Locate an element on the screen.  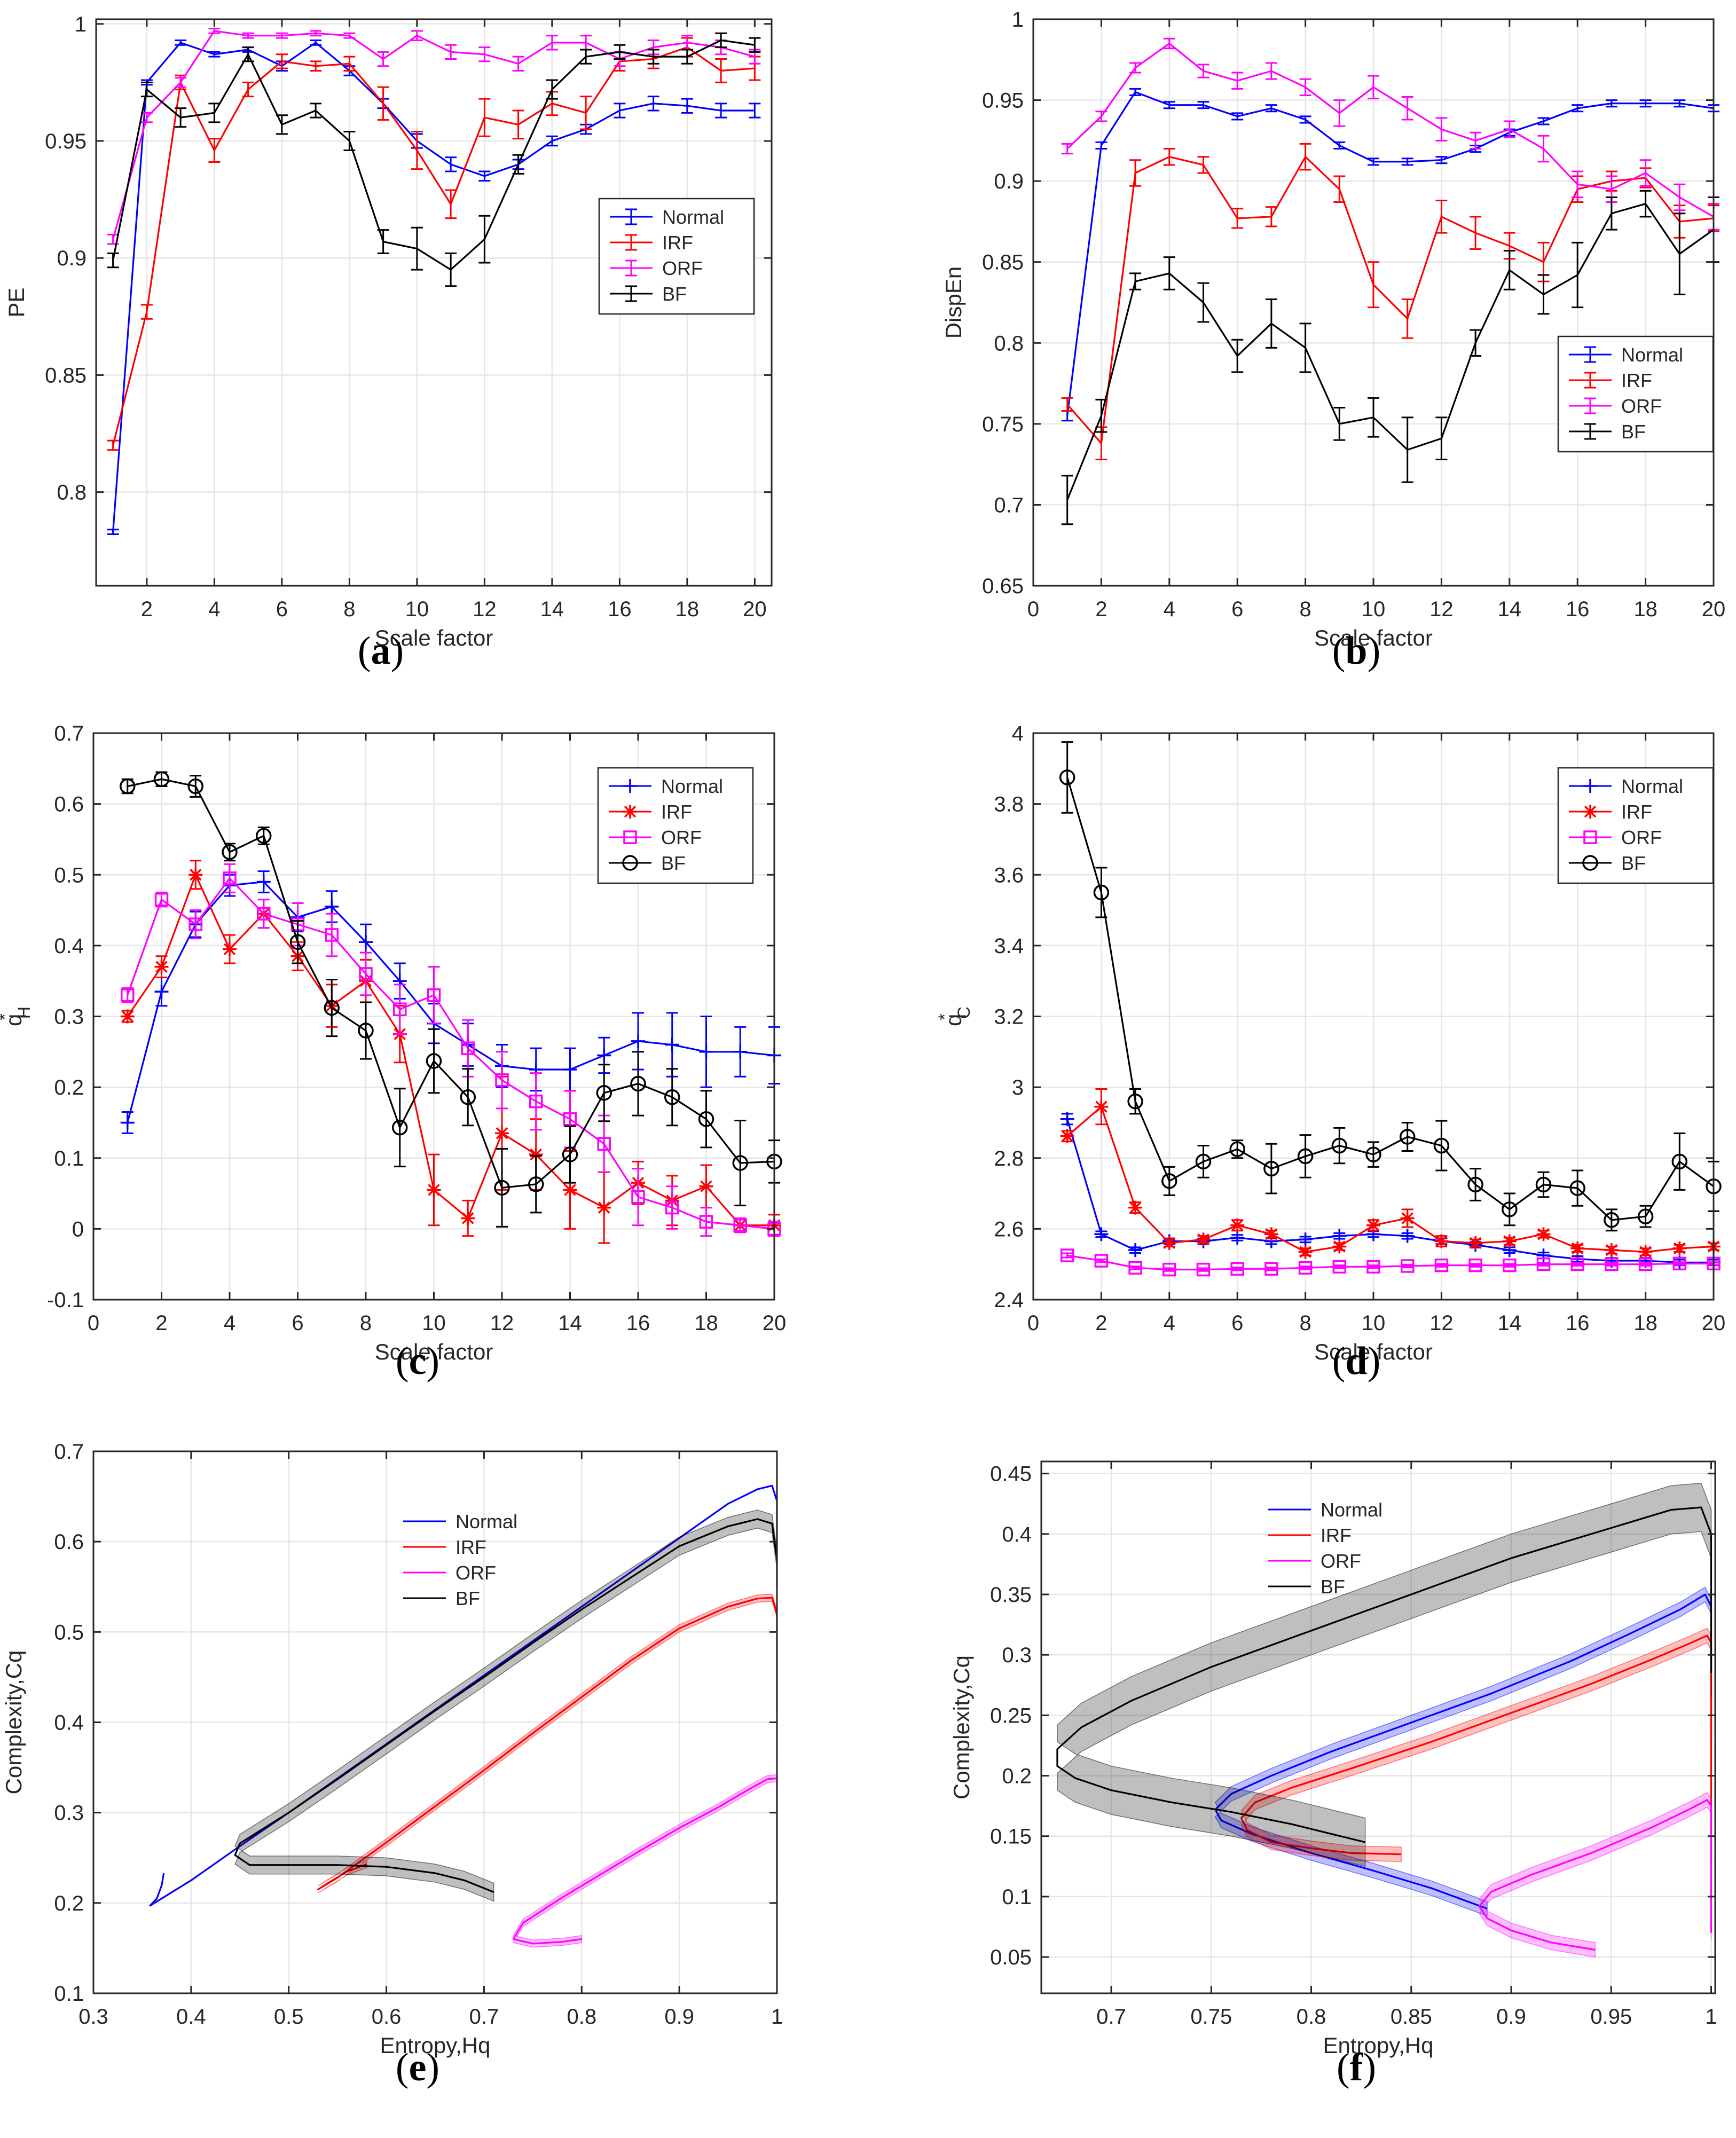
y-tick-label: 3 is located at coordinates (1018, 1087).